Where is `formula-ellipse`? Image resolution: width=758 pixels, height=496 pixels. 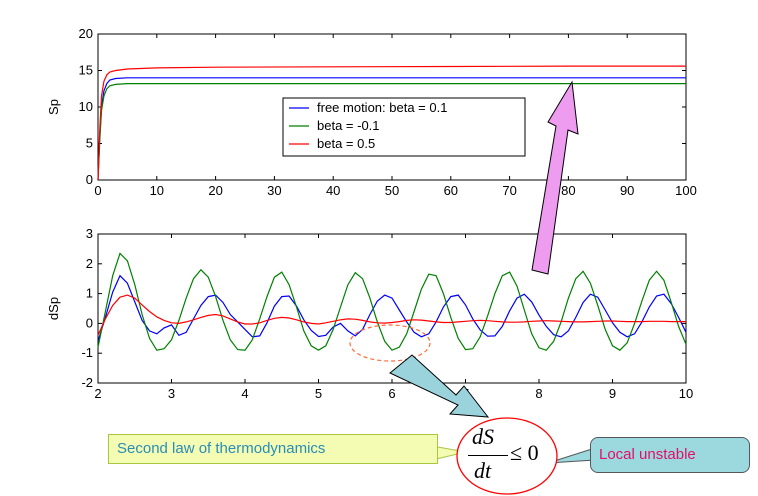
formula-ellipse is located at coordinates (507, 456).